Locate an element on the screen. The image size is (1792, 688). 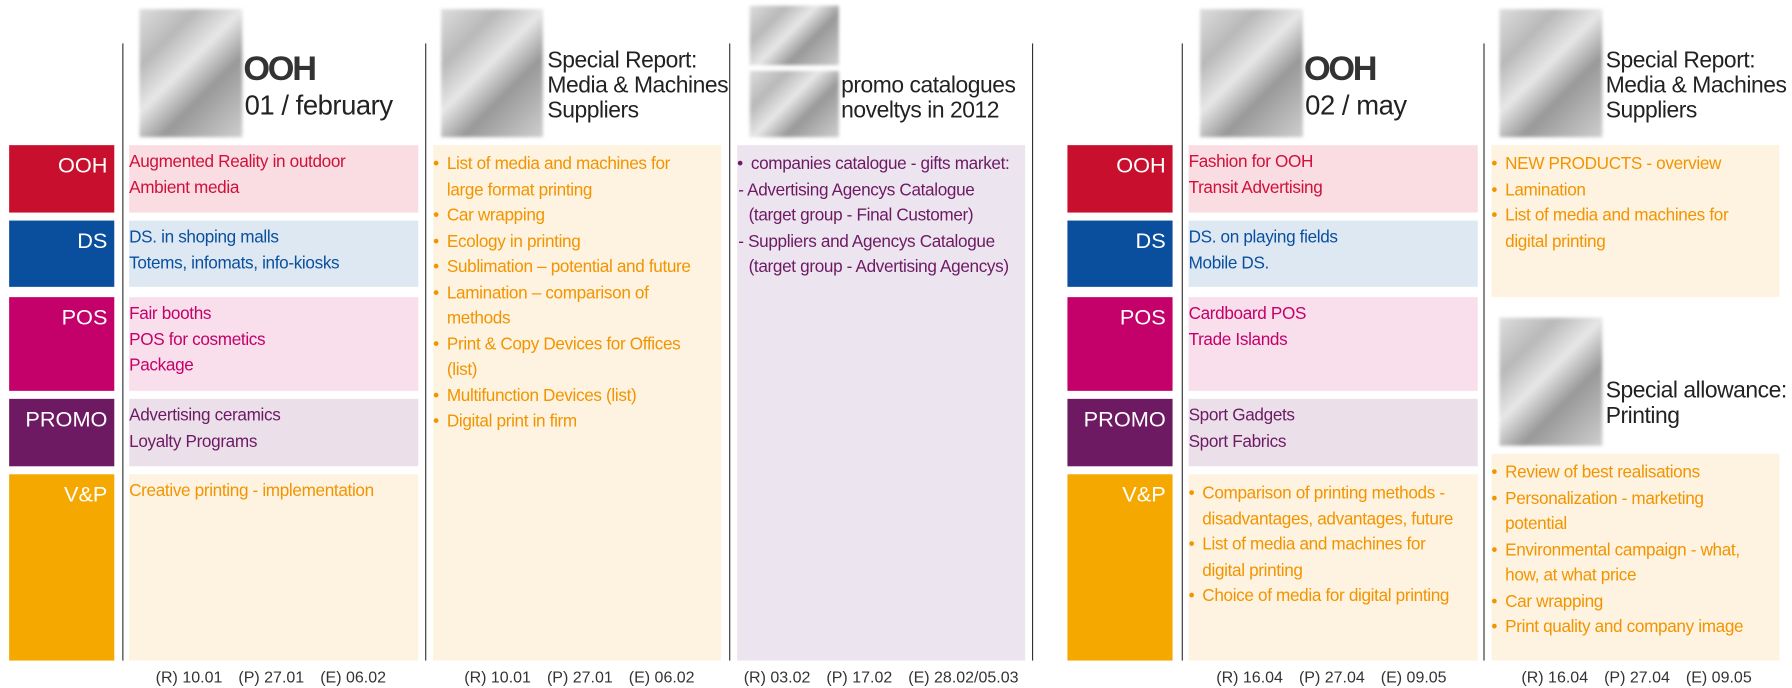
topic-item: NEW PRODUCTS - overview is located at coordinates (1629, 165).